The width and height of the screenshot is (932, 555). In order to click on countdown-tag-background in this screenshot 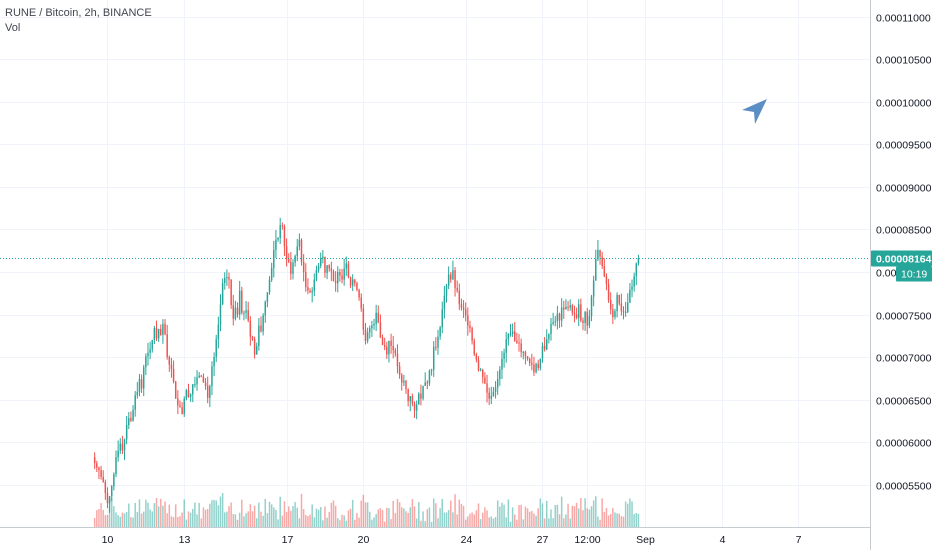, I will do `click(914, 274)`.